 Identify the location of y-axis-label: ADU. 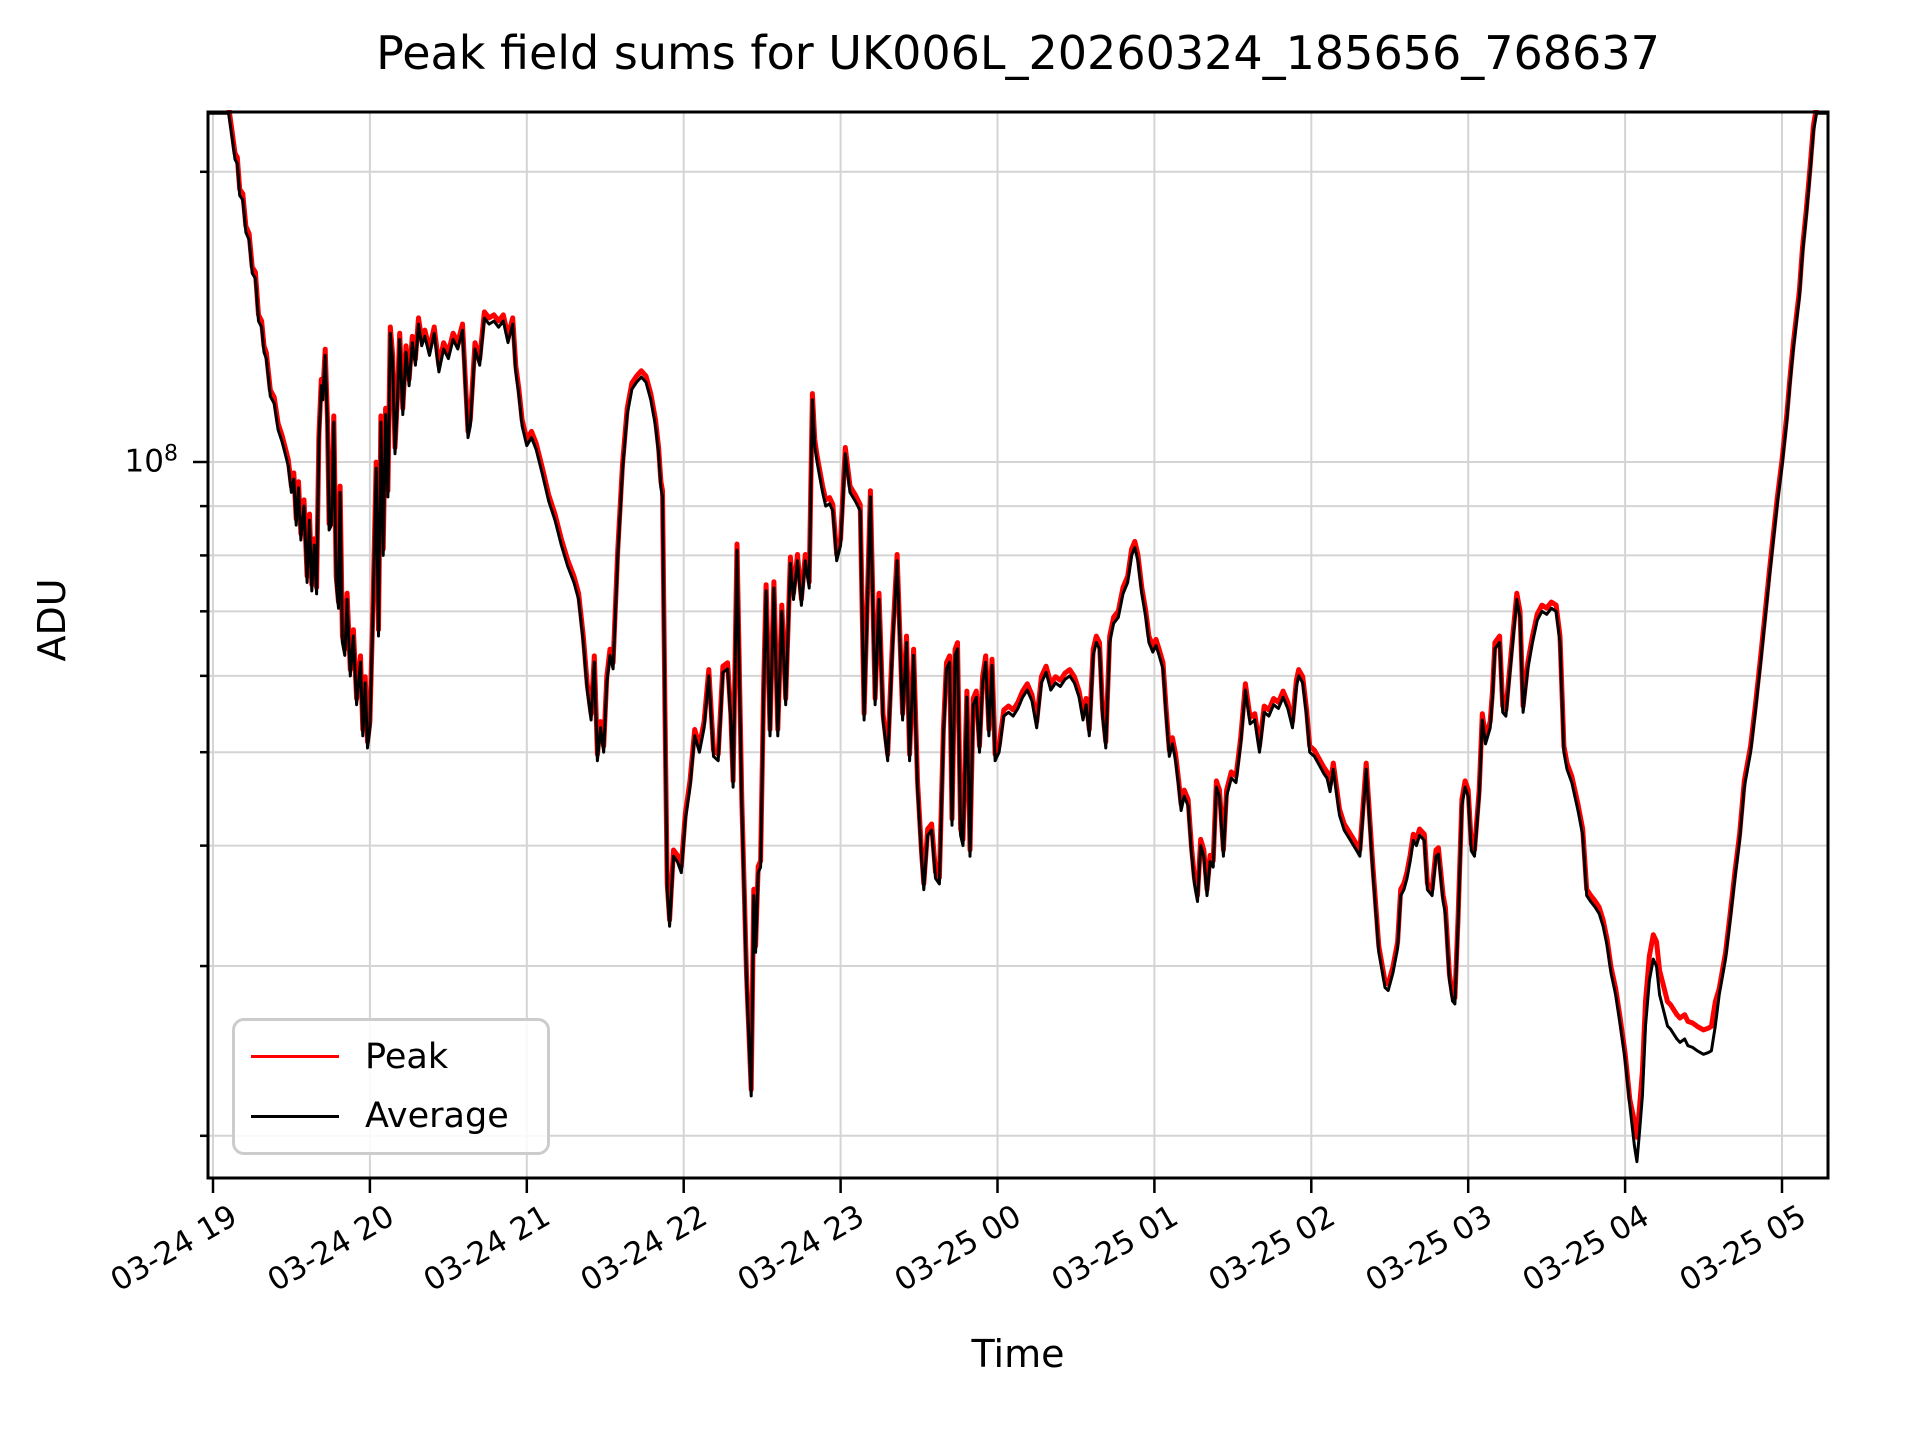
(52, 620).